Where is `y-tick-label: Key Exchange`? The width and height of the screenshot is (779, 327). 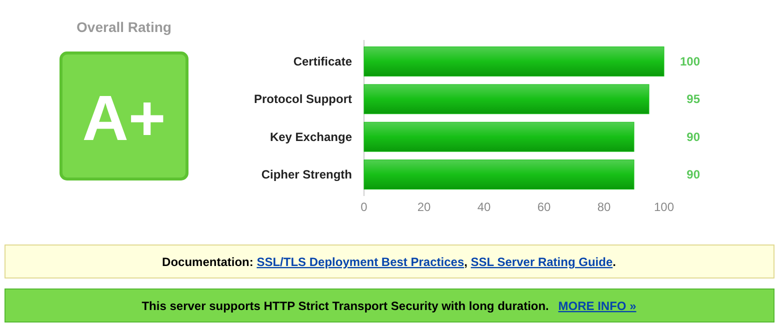 y-tick-label: Key Exchange is located at coordinates (311, 137).